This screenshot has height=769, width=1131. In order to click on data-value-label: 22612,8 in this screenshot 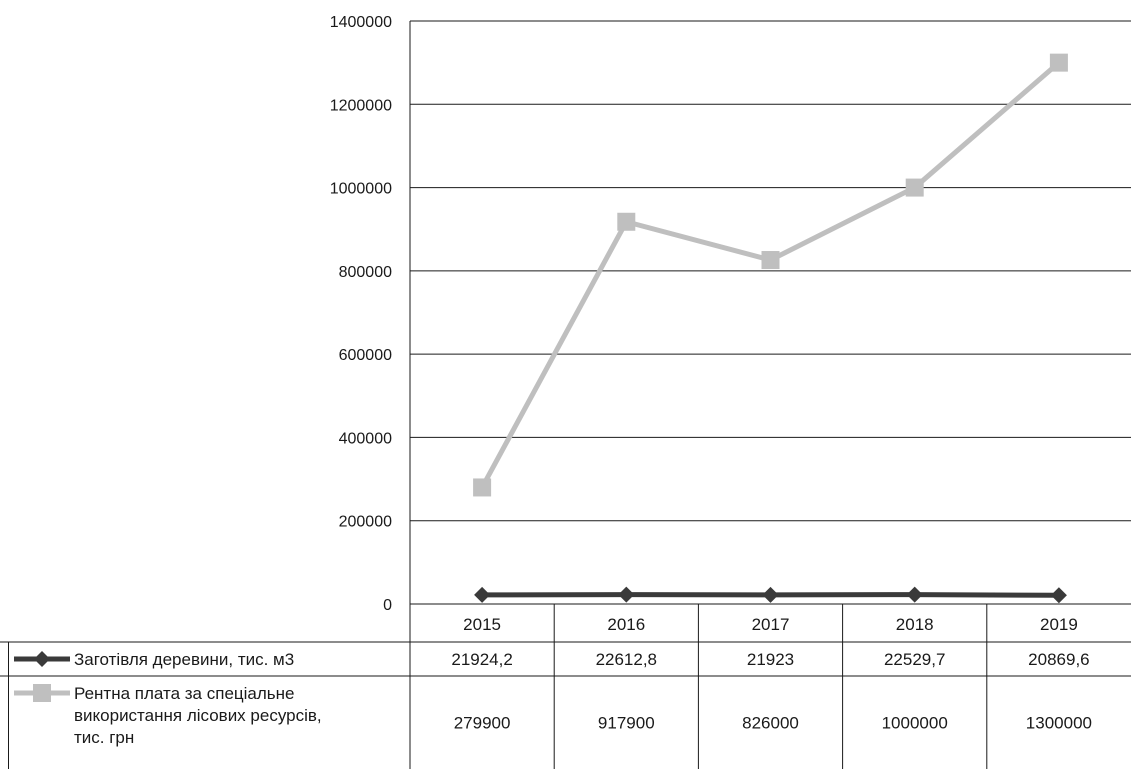, I will do `click(626, 659)`.